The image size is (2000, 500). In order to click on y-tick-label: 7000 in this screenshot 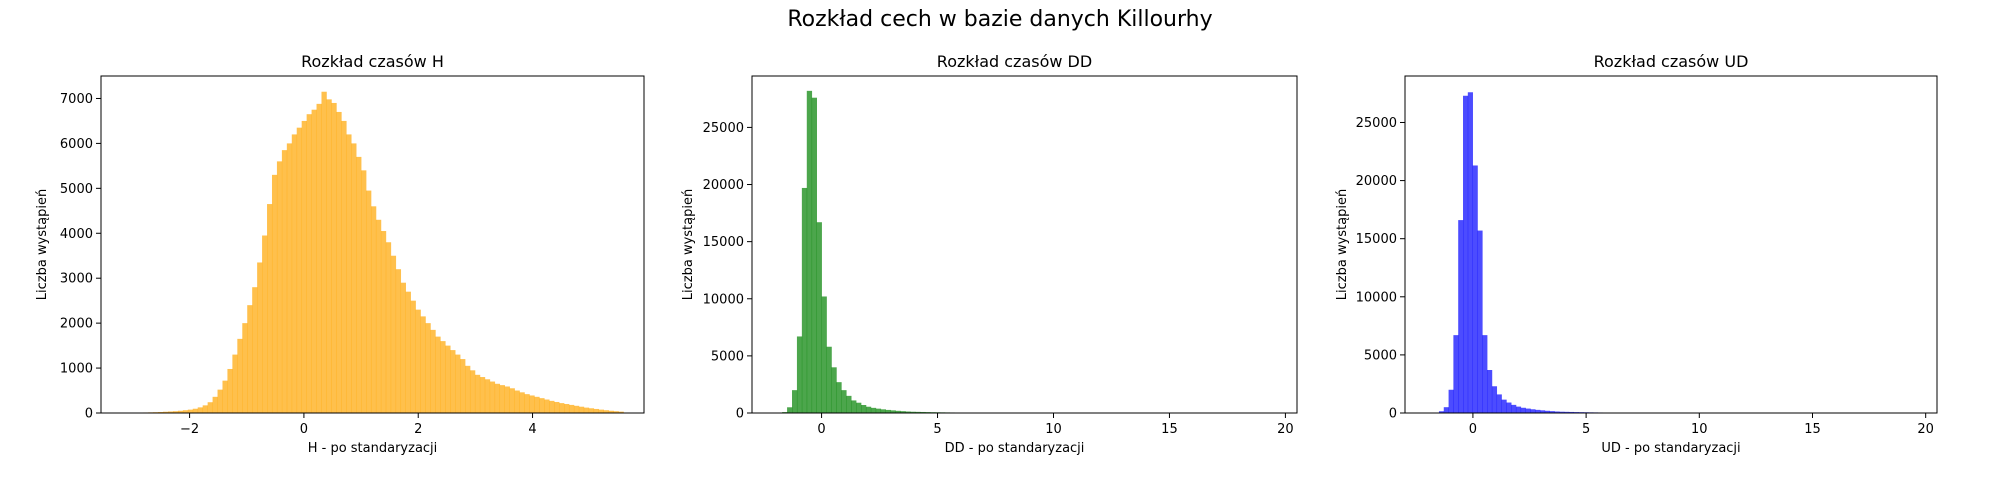, I will do `click(76, 99)`.